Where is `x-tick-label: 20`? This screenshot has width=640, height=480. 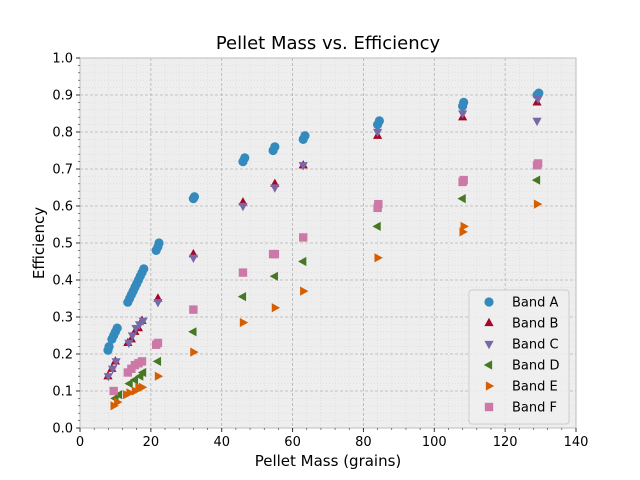
x-tick-label: 20 is located at coordinates (151, 442).